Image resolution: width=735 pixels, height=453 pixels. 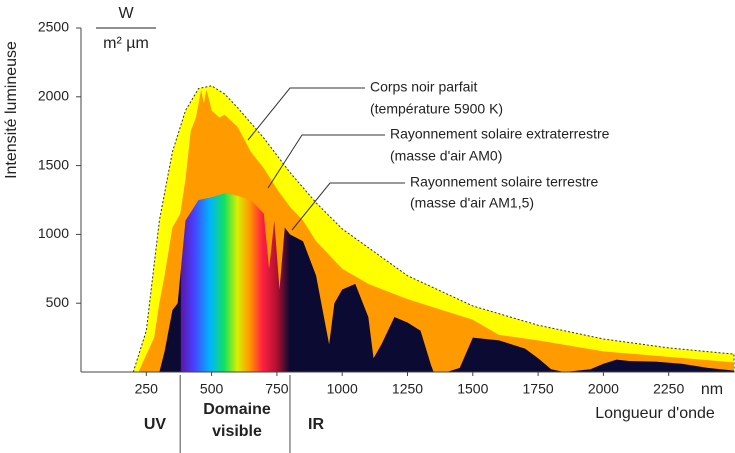 I want to click on annotation: (température 5900 K), so click(x=436, y=109).